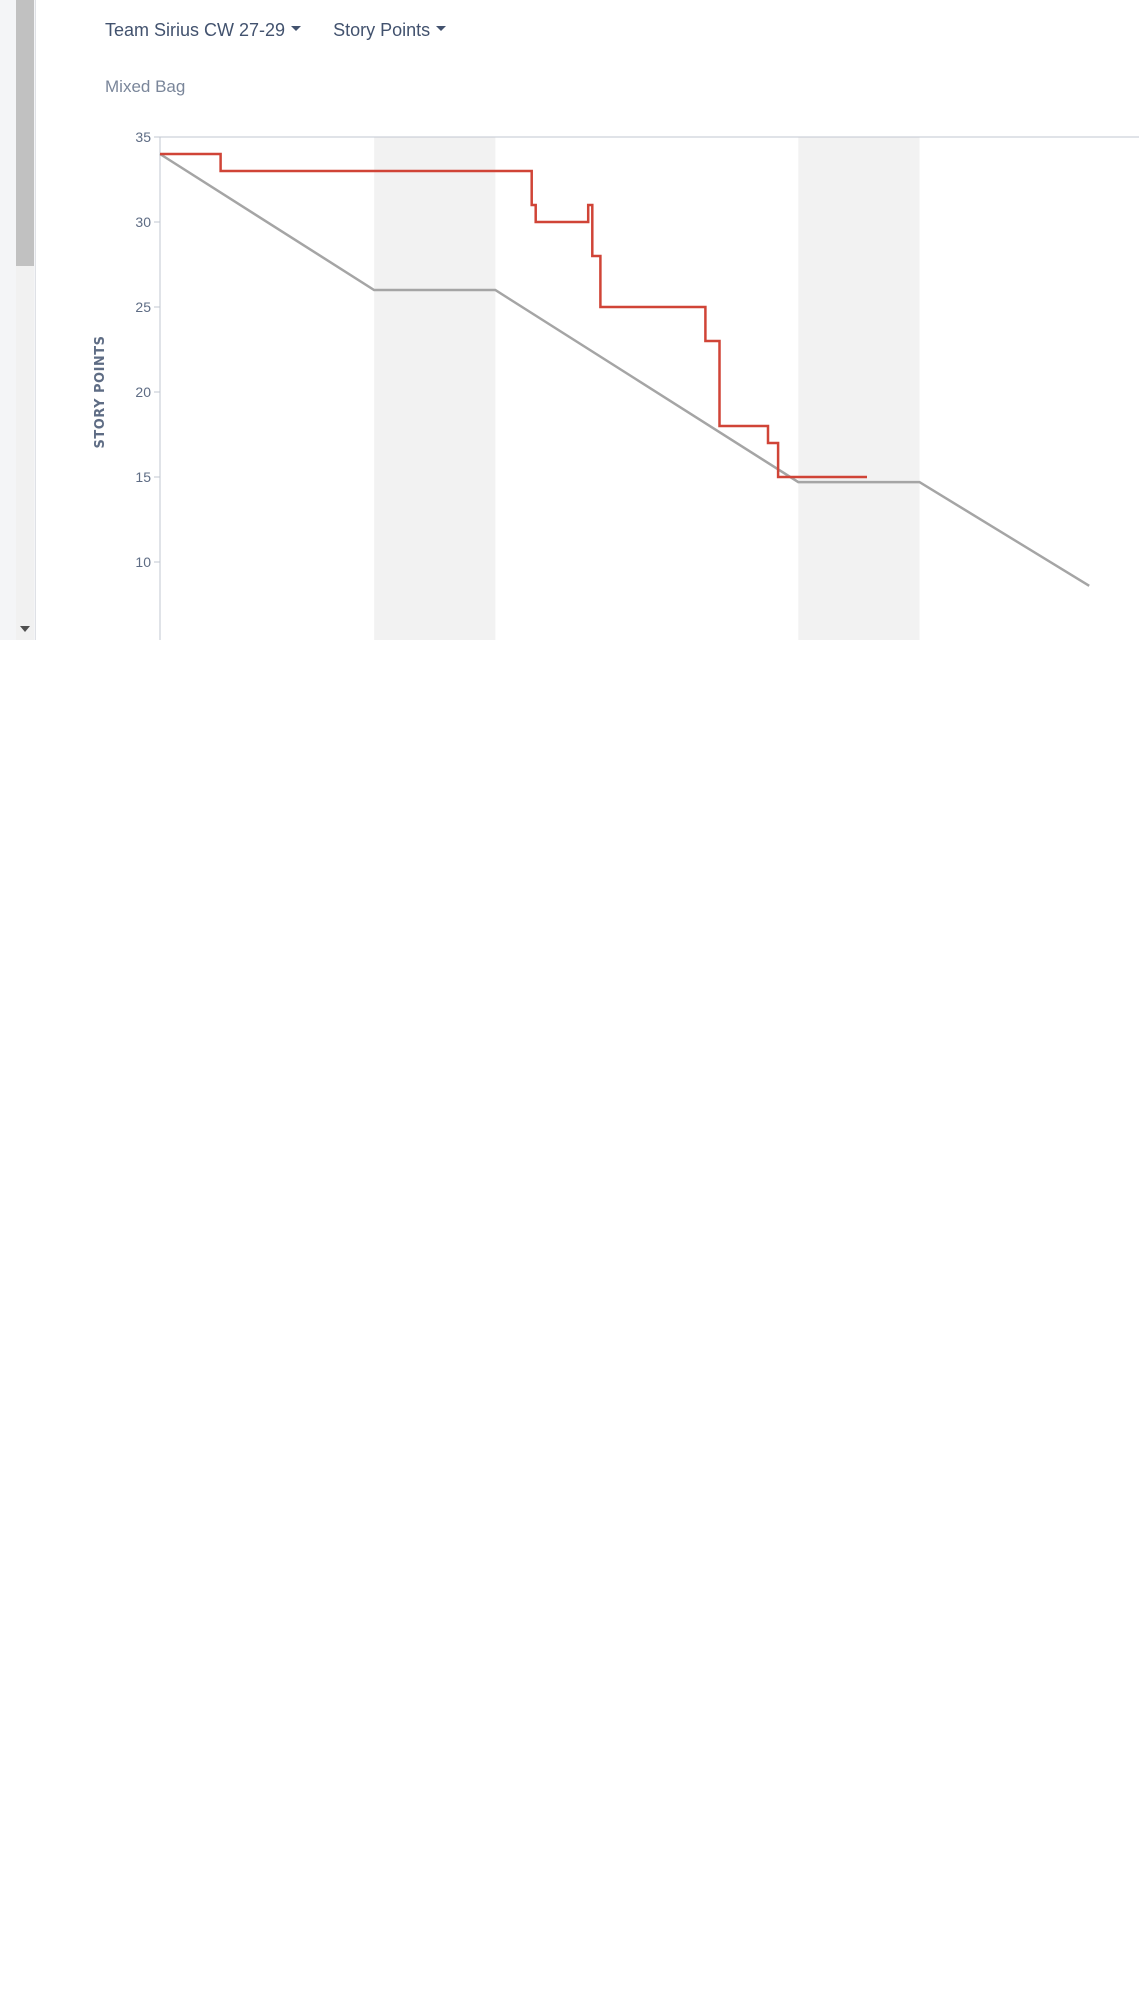 The height and width of the screenshot is (1993, 1139). Describe the element at coordinates (25, 133) in the screenshot. I see `scrollbar-thumb` at that location.